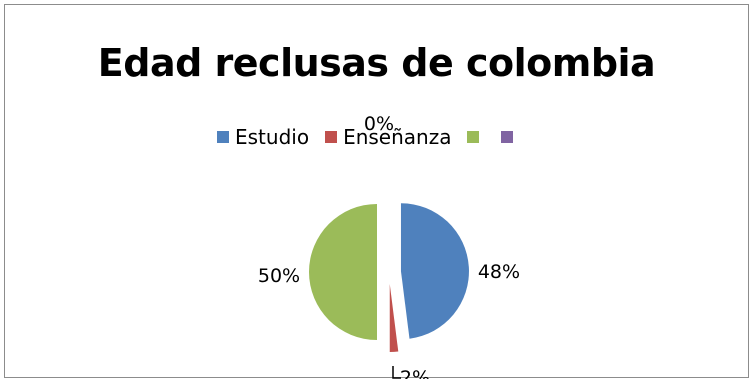 The image size is (754, 383). What do you see at coordinates (279, 276) in the screenshot?
I see `data-label: 50%` at bounding box center [279, 276].